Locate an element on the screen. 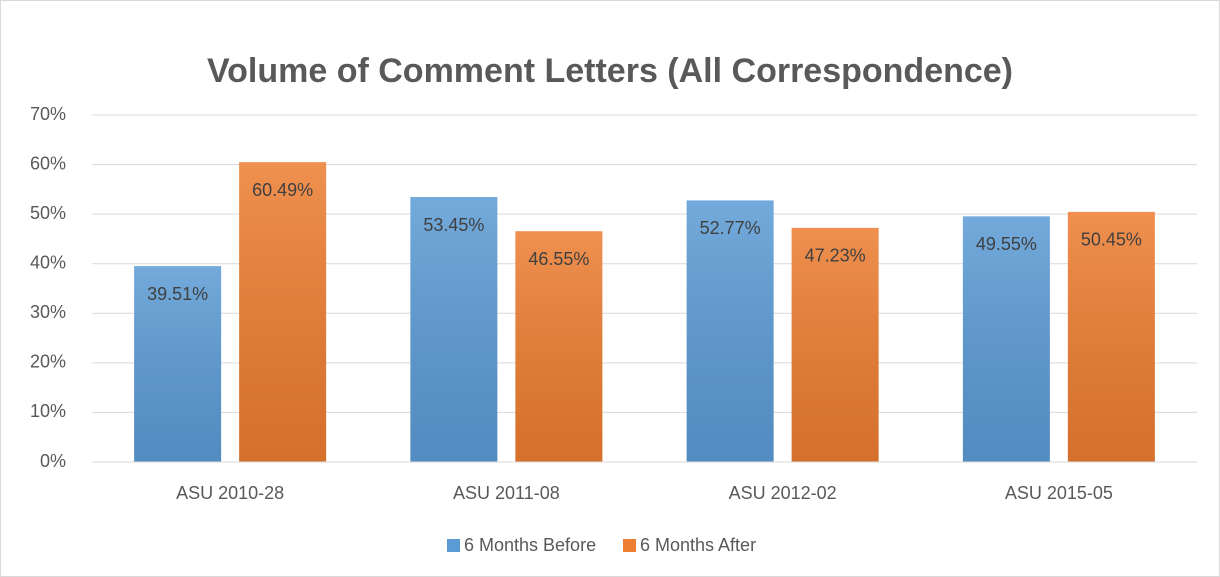 Image resolution: width=1220 pixels, height=577 pixels. x-tick-label: ASU 2012-02 is located at coordinates (783, 493).